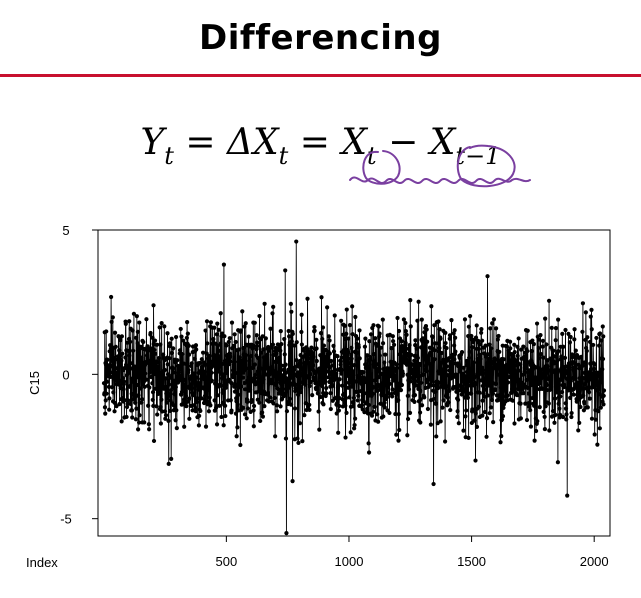 The image size is (641, 598). Describe the element at coordinates (65, 374) in the screenshot. I see `y-tick-label: 0` at that location.